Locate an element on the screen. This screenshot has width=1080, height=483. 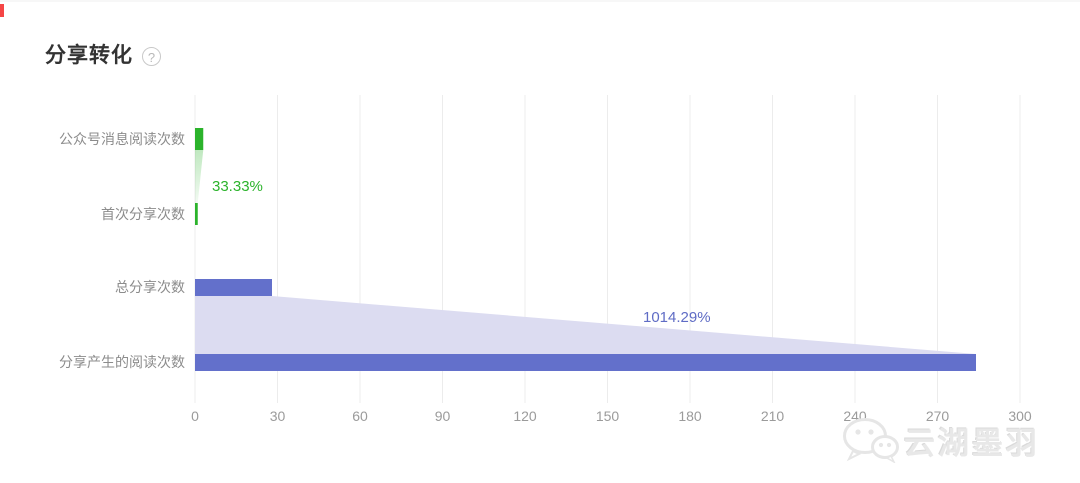
x-axis-tick-label: 210 is located at coordinates (773, 416).